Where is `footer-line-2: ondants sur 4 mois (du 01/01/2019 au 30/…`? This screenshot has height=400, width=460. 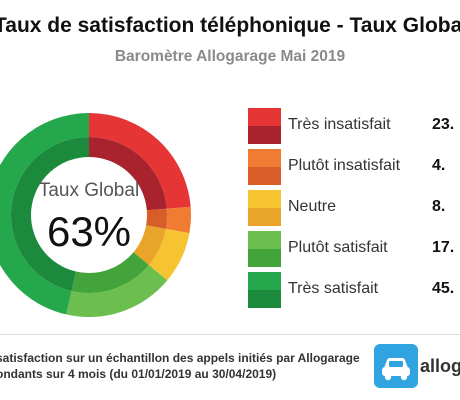
footer-line-2: ondants sur 4 mois (du 01/01/2019 au 30/… is located at coordinates (138, 374).